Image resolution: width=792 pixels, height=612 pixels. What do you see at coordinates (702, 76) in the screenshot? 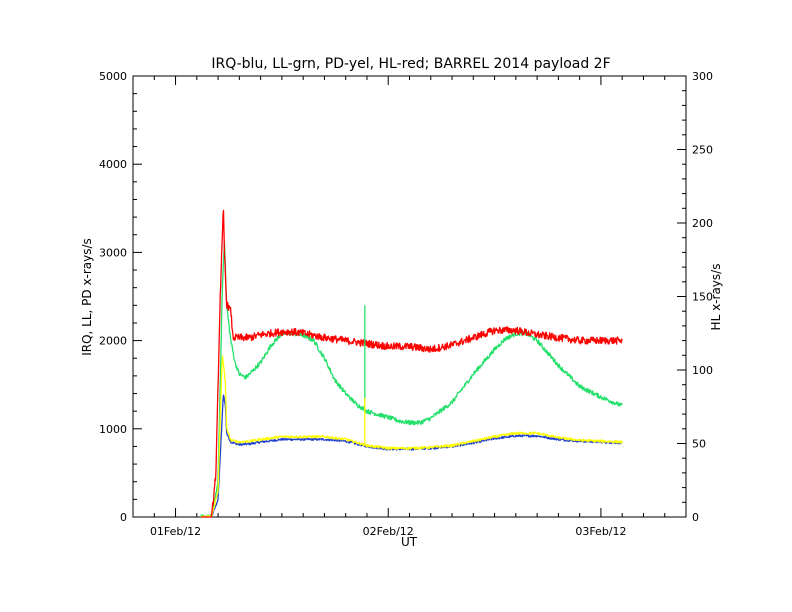
I see `y2-tick-label: 300` at bounding box center [702, 76].